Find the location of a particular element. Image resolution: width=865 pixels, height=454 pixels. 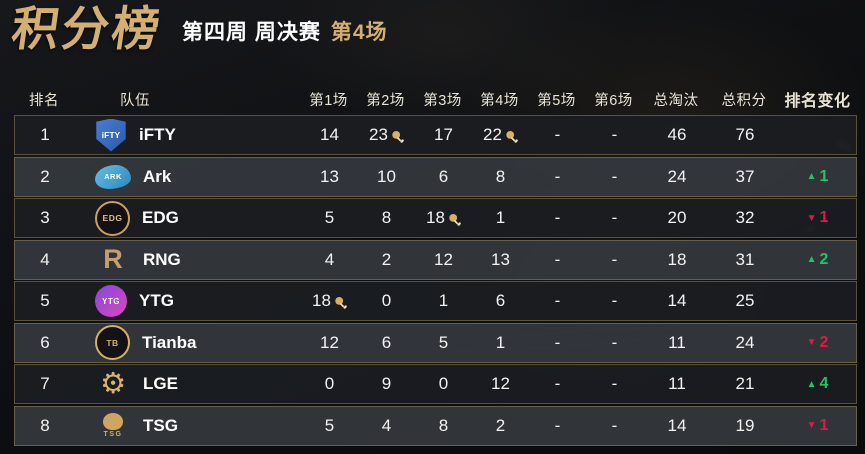

col-header-rank: 排名 is located at coordinates (44, 100).